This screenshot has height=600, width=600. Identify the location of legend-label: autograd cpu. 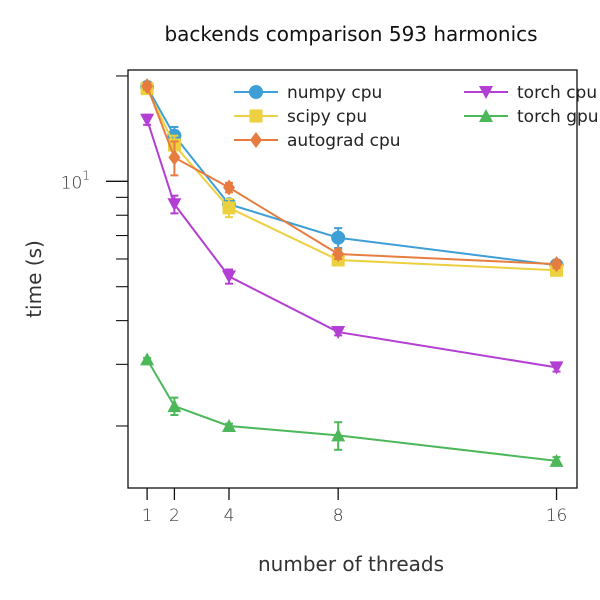
(344, 141).